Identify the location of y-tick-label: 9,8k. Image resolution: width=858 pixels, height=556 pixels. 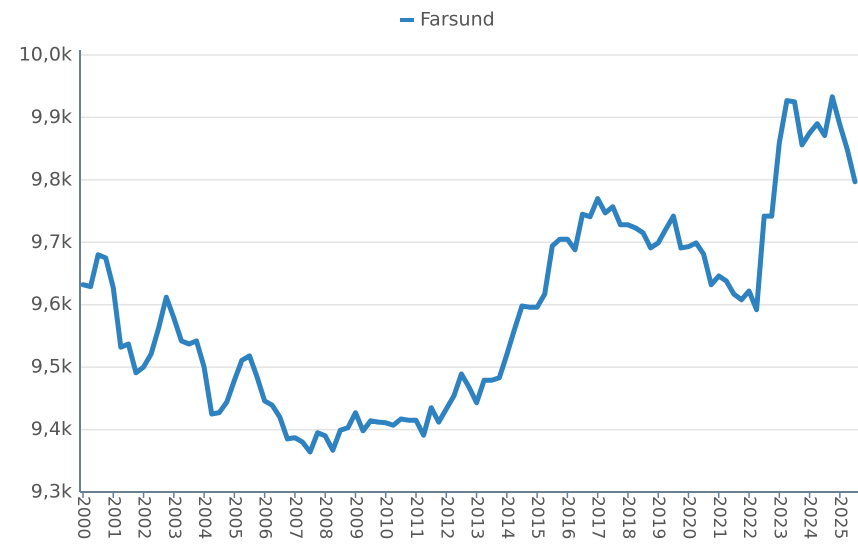
(51, 179).